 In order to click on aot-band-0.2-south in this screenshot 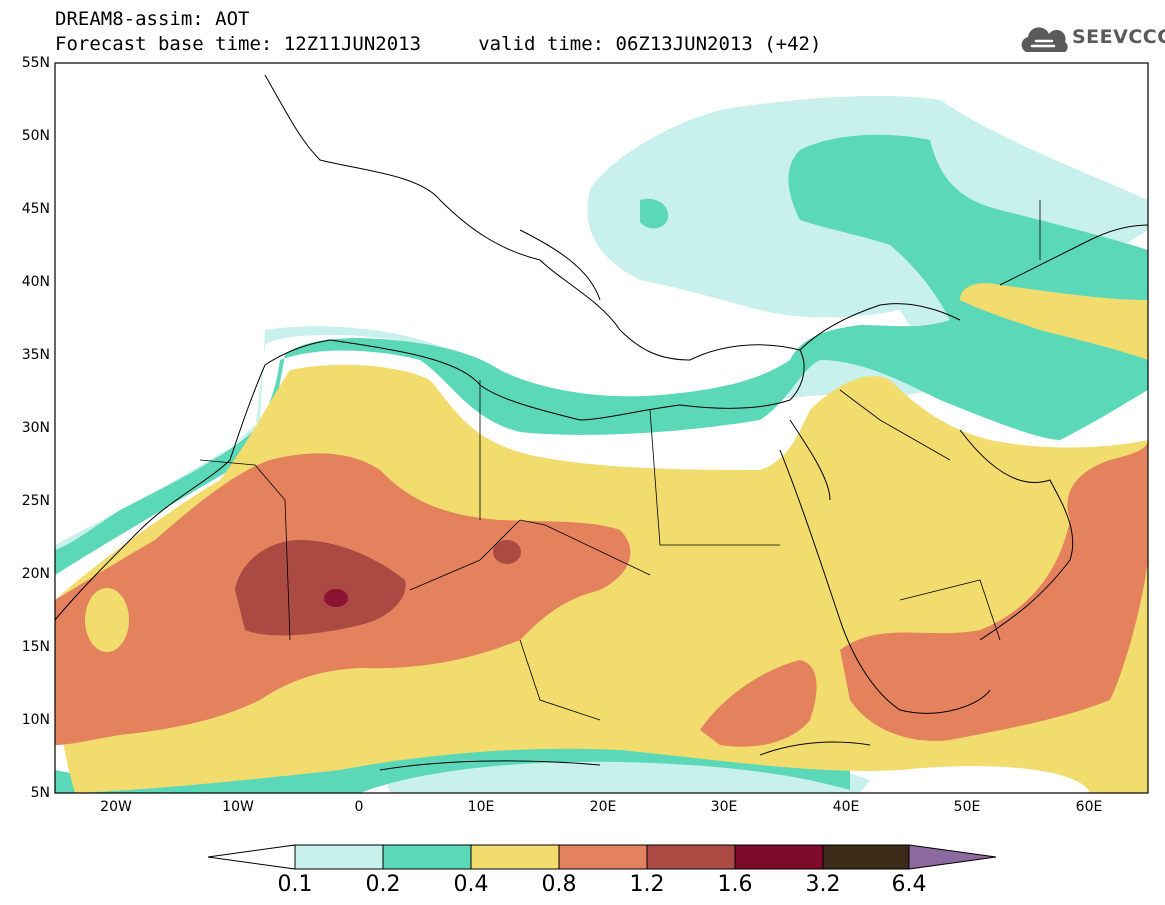, I will do `click(452, 769)`.